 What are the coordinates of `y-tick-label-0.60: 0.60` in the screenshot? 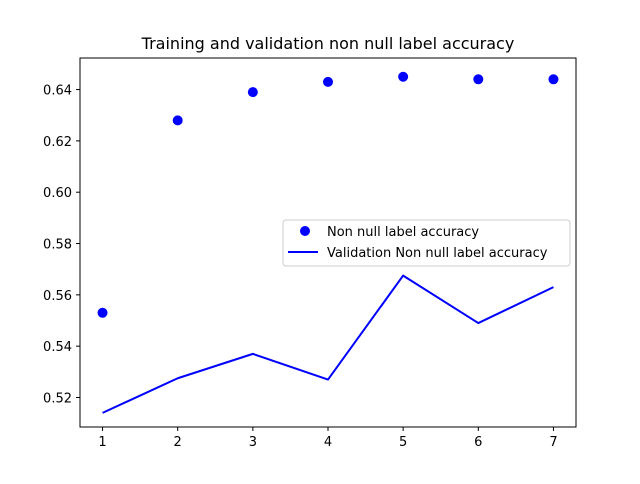 It's located at (57, 193).